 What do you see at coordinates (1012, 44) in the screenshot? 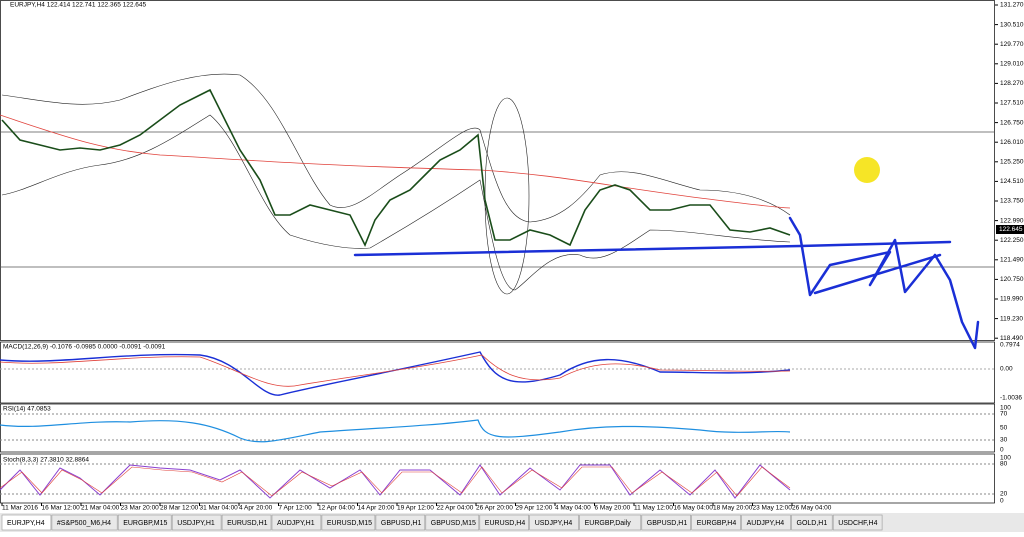
I see `price-label: 129.770` at bounding box center [1012, 44].